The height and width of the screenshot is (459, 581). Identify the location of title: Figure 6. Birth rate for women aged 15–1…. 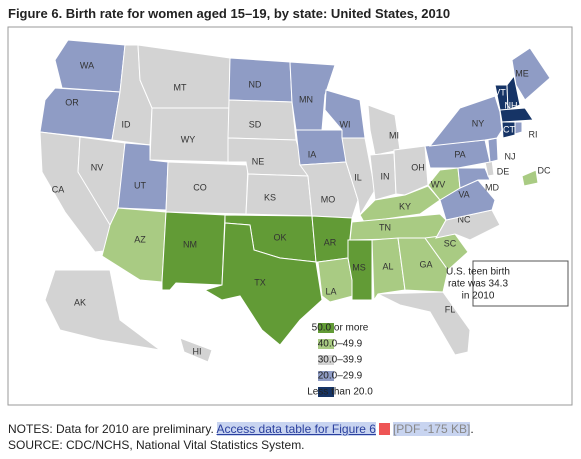
(229, 13).